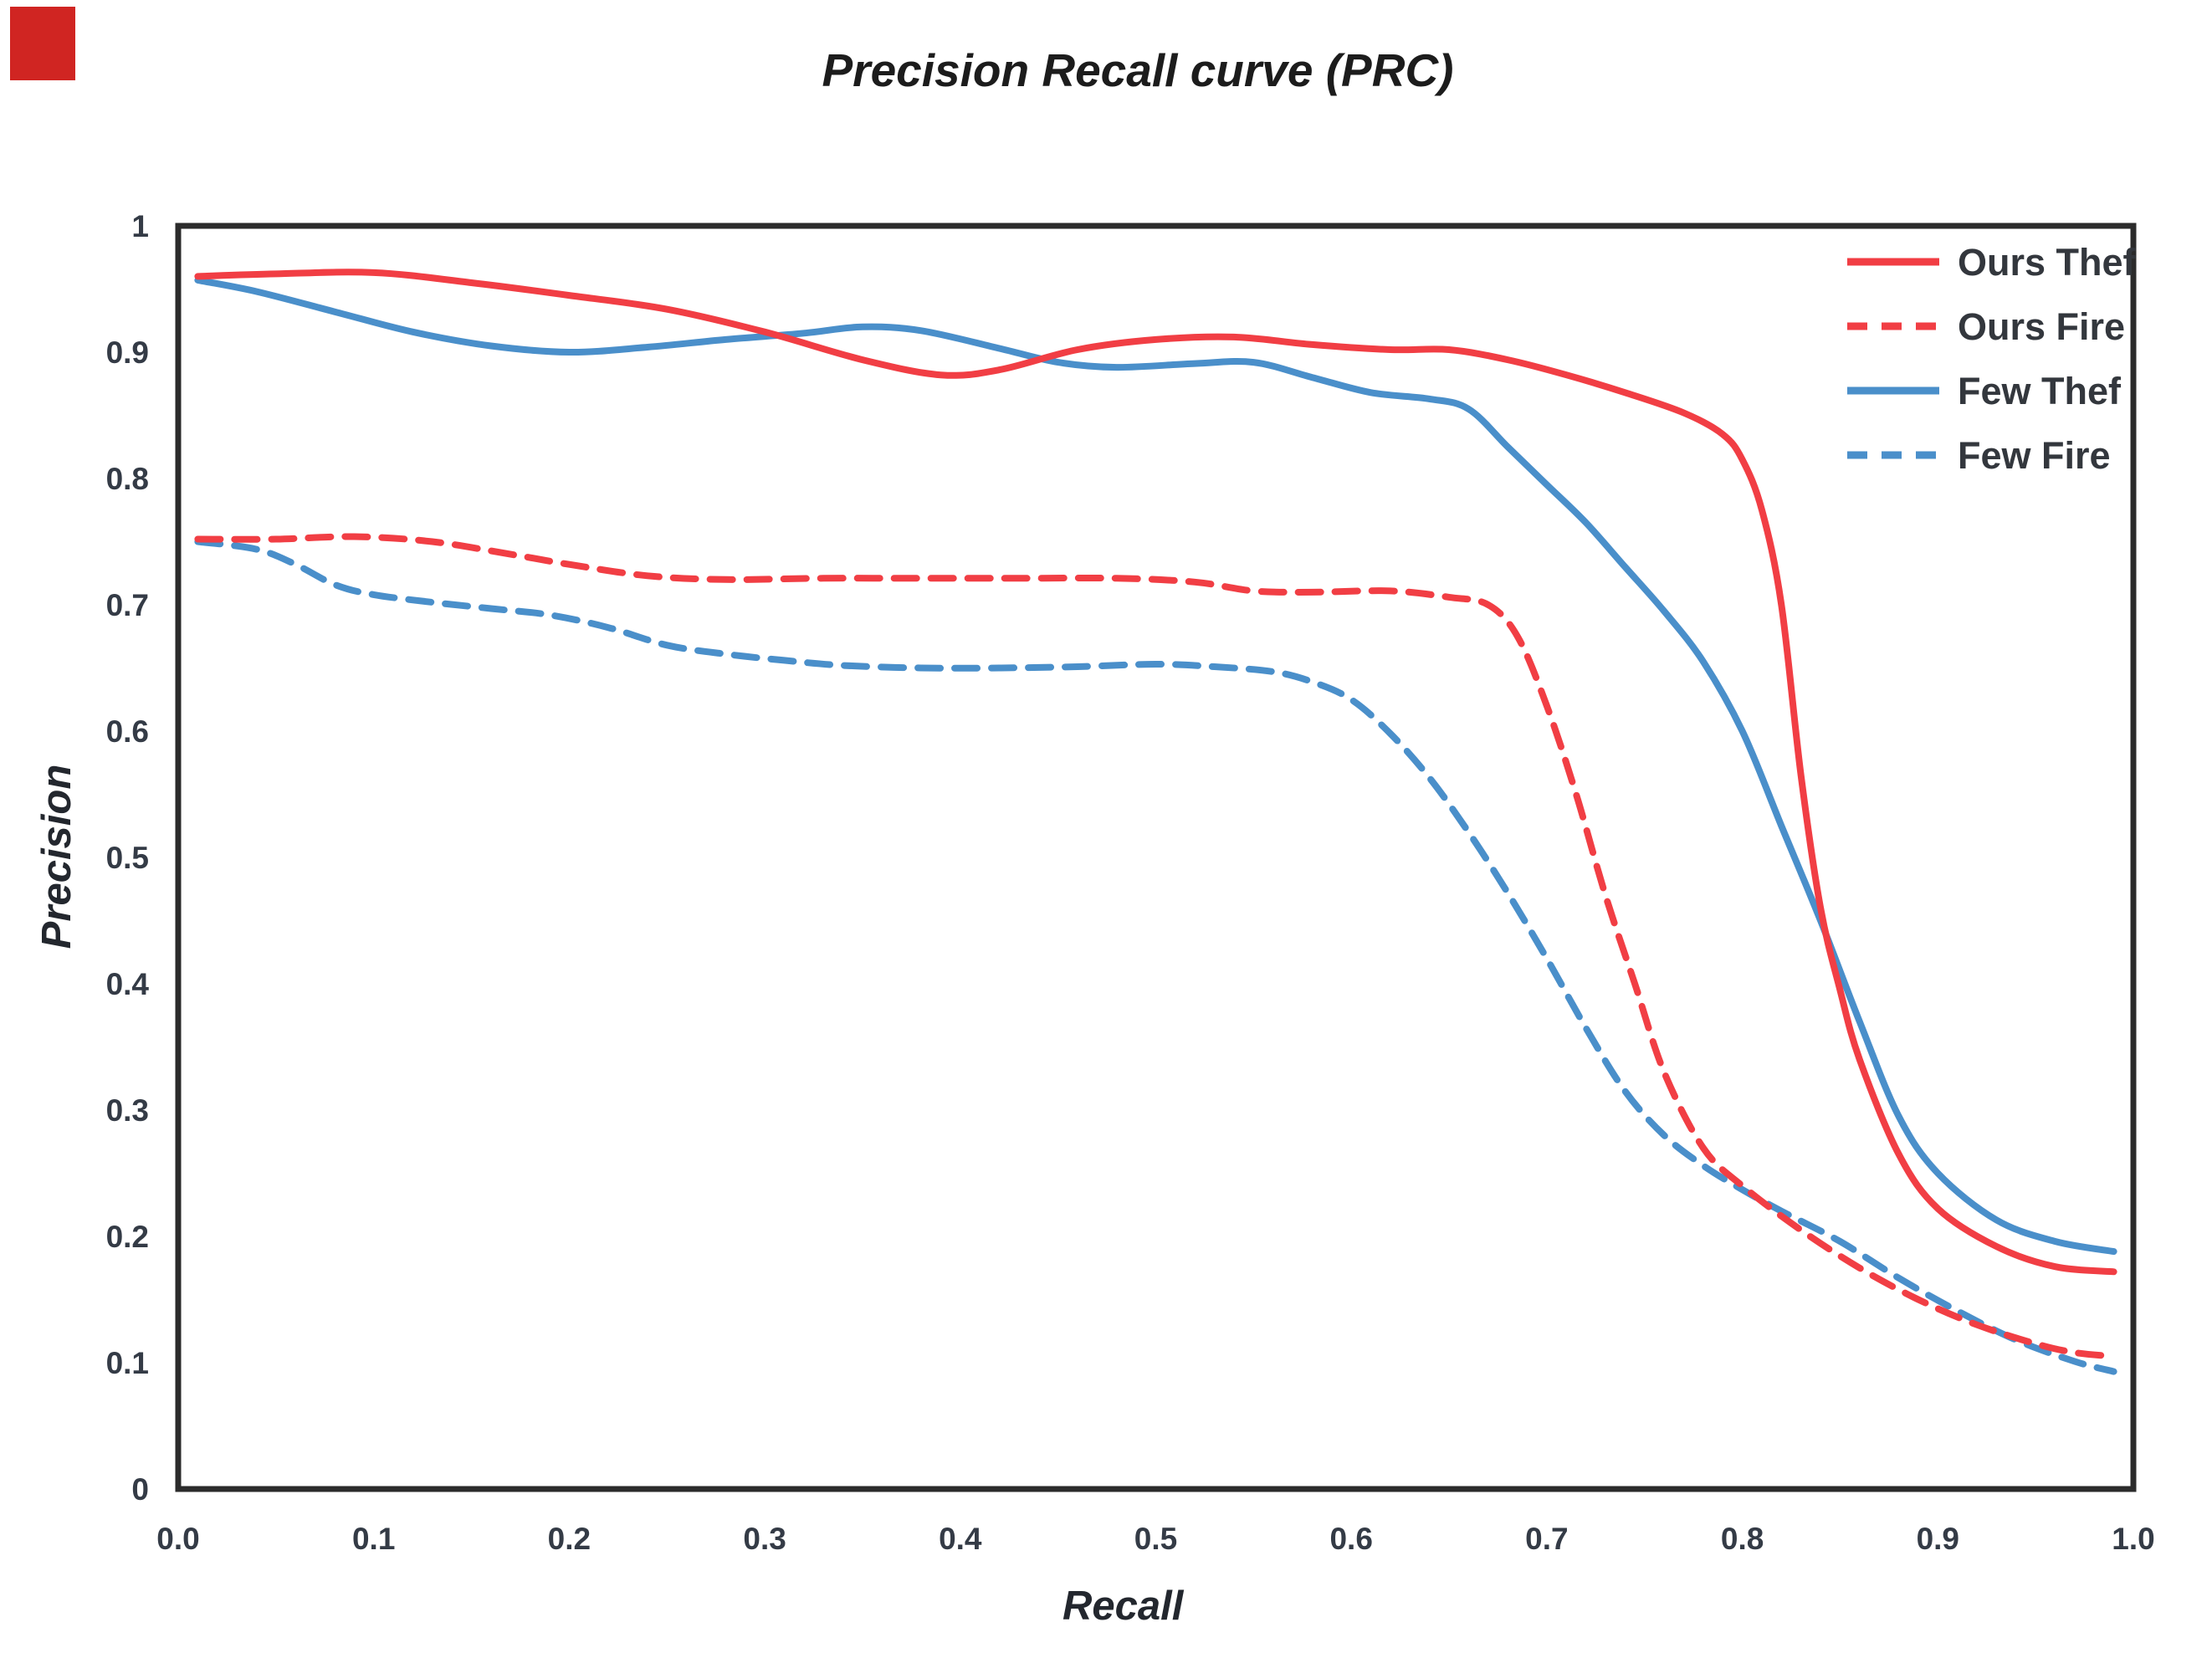  I want to click on y-tick-label: 0.2, so click(127, 1237).